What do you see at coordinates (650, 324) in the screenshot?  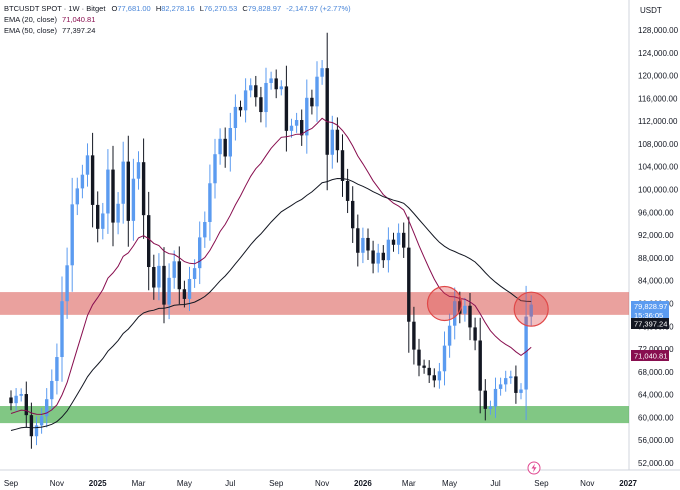 I see `ema50-tag-value: 77,397.24` at bounding box center [650, 324].